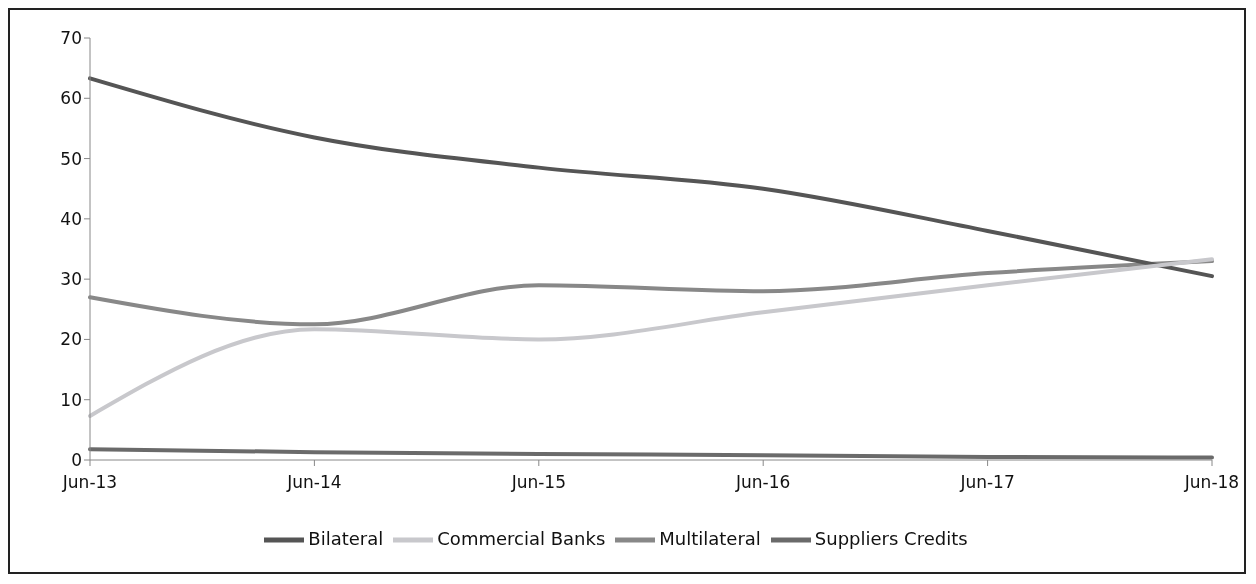 This screenshot has height=584, width=1256. What do you see at coordinates (314, 482) in the screenshot?
I see `x-tick-label: Jun-14` at bounding box center [314, 482].